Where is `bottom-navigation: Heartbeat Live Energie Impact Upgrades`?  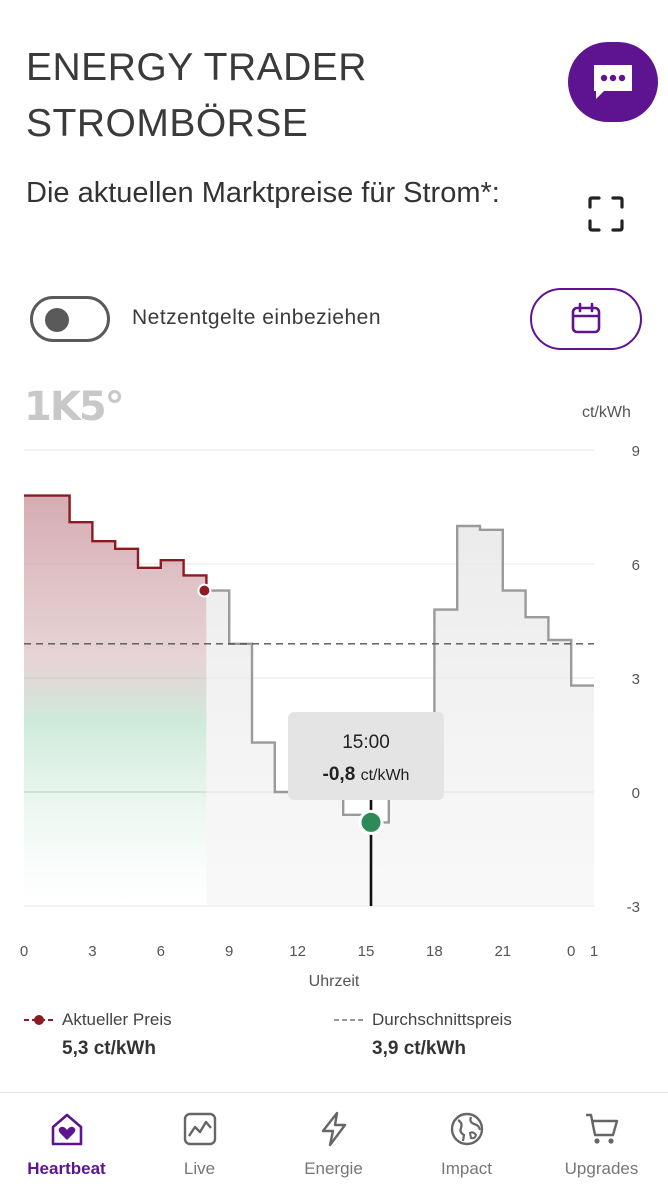
bottom-navigation: Heartbeat Live Energie Impact Upgrades is located at coordinates (334, 1146).